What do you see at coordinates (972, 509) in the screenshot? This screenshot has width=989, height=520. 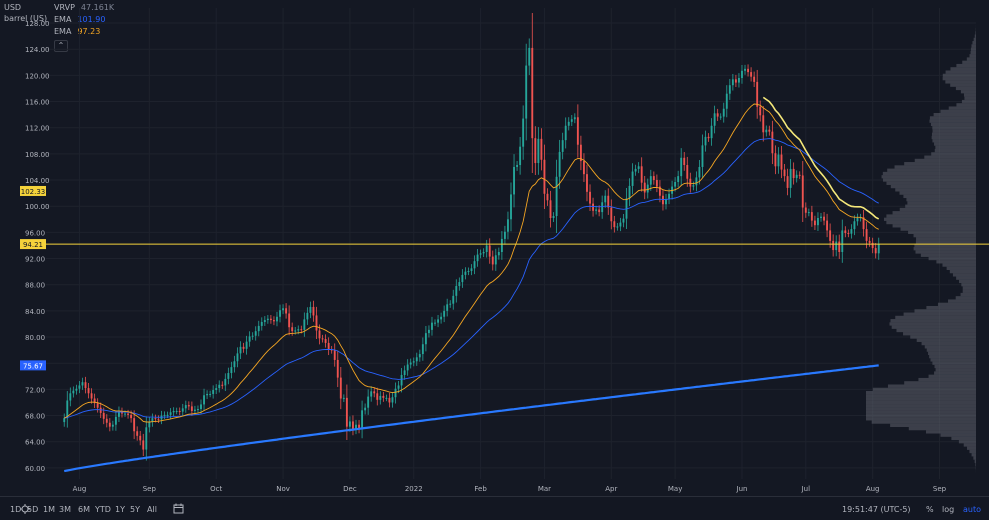 I see `auto-scale-button: auto` at bounding box center [972, 509].